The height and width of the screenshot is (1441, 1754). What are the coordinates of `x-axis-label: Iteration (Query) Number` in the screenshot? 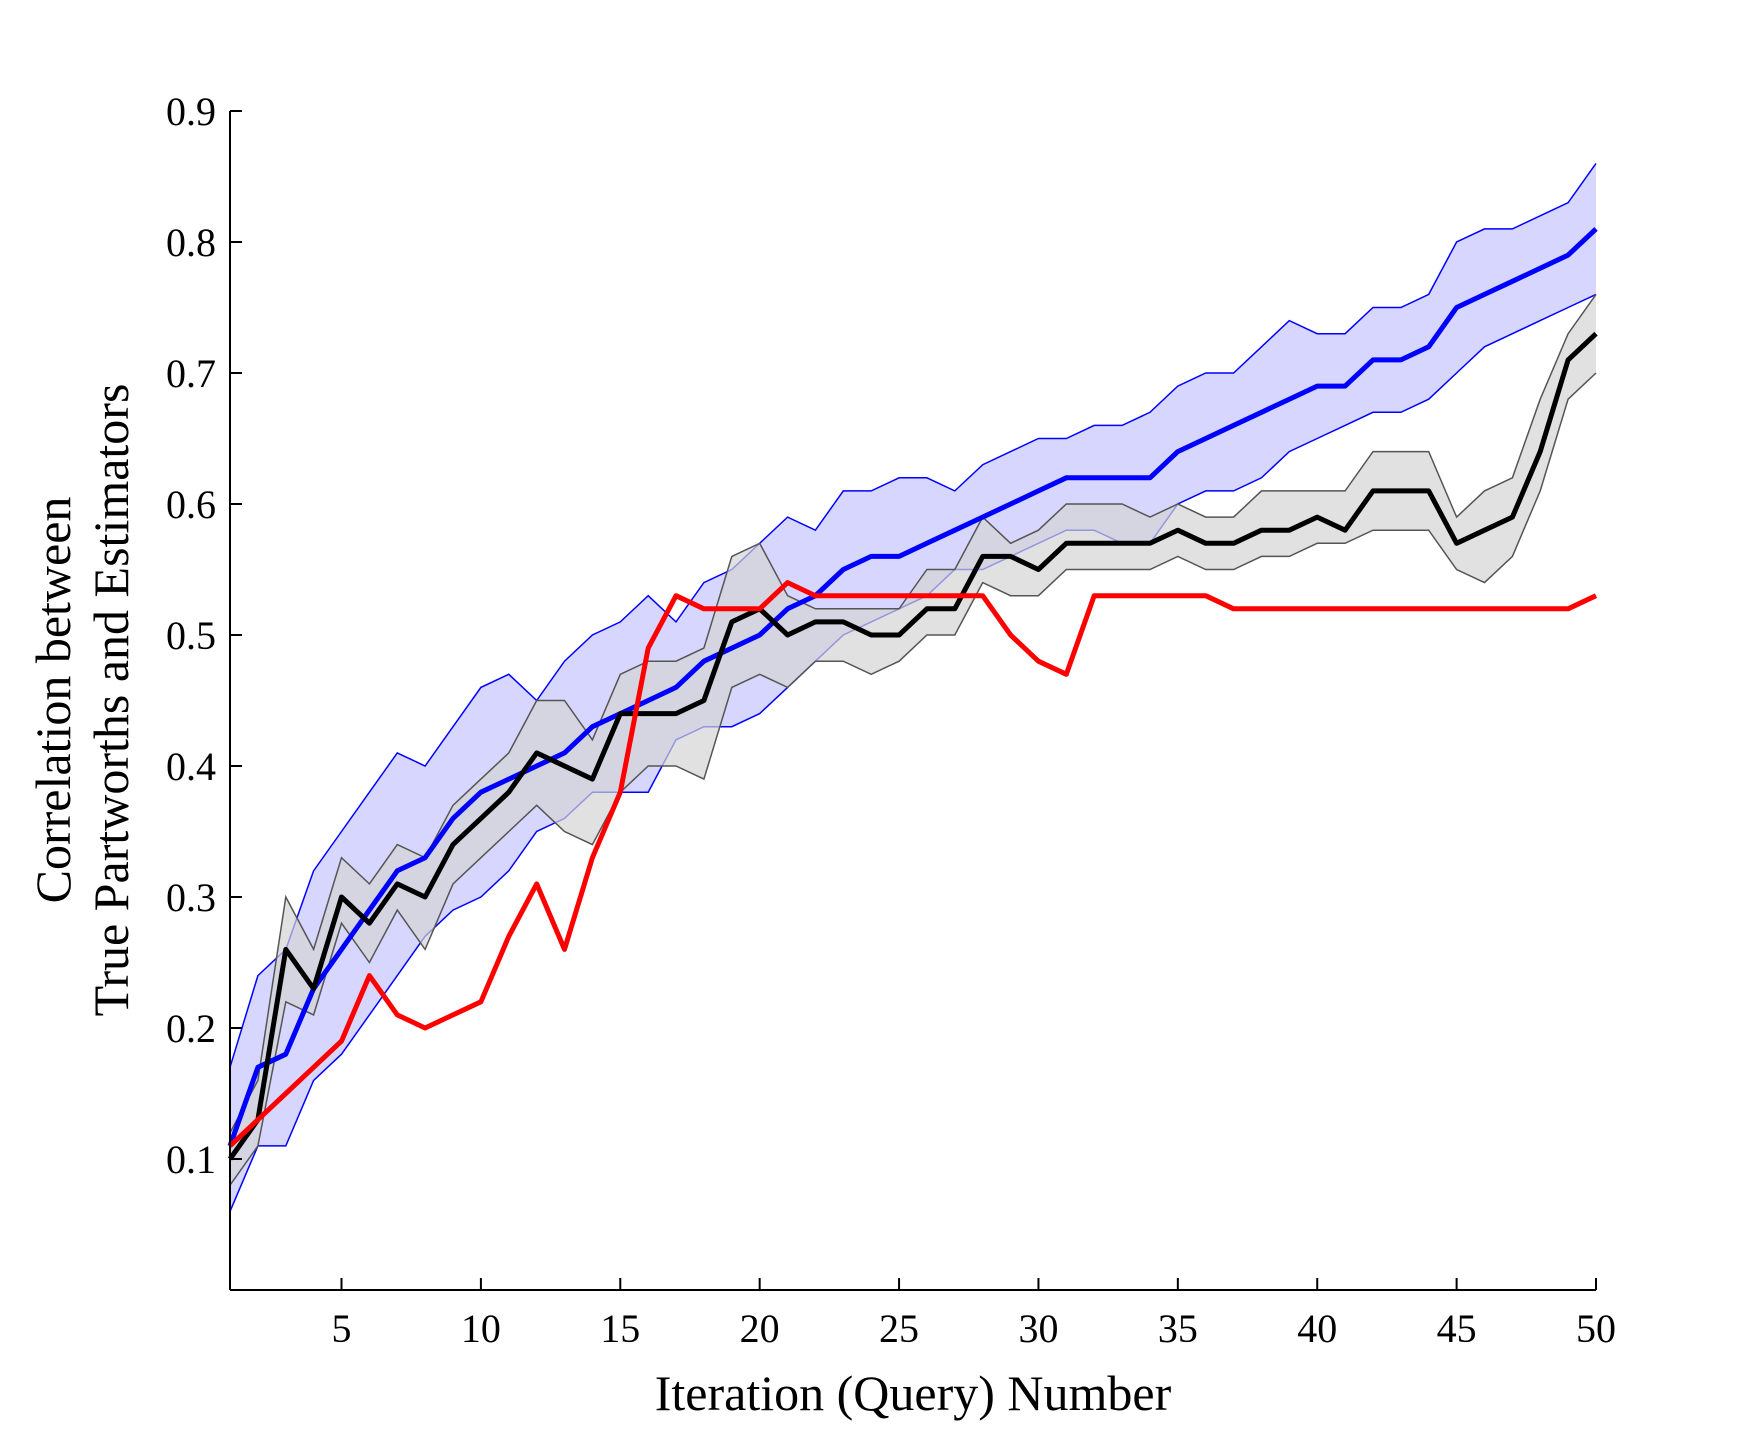 It's located at (913, 1393).